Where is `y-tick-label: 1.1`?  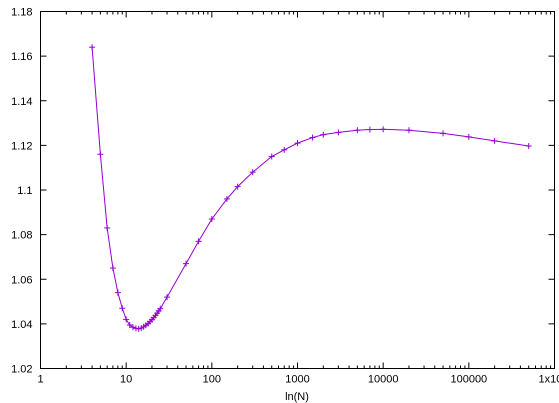
y-tick-label: 1.1 is located at coordinates (24, 191).